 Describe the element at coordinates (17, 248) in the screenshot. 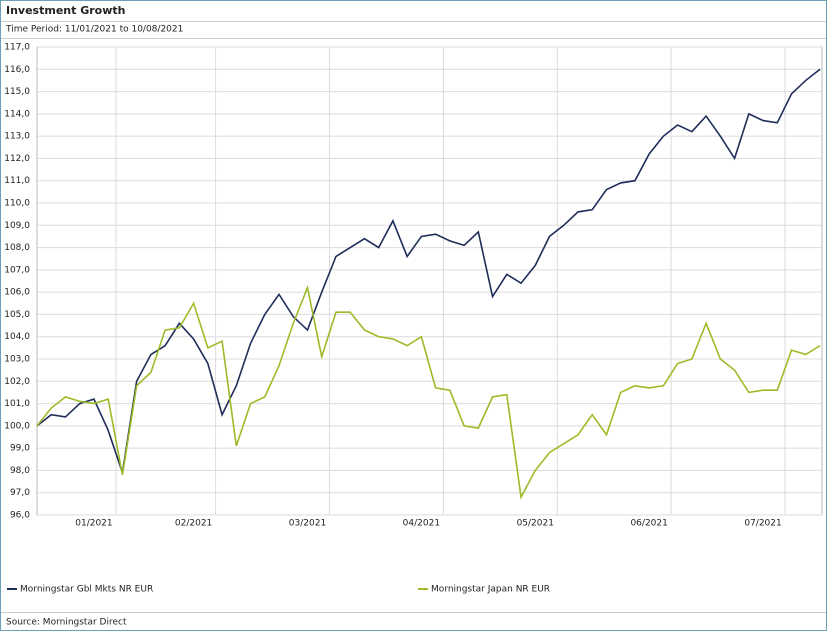

I see `y-tick-label: 108,0` at that location.